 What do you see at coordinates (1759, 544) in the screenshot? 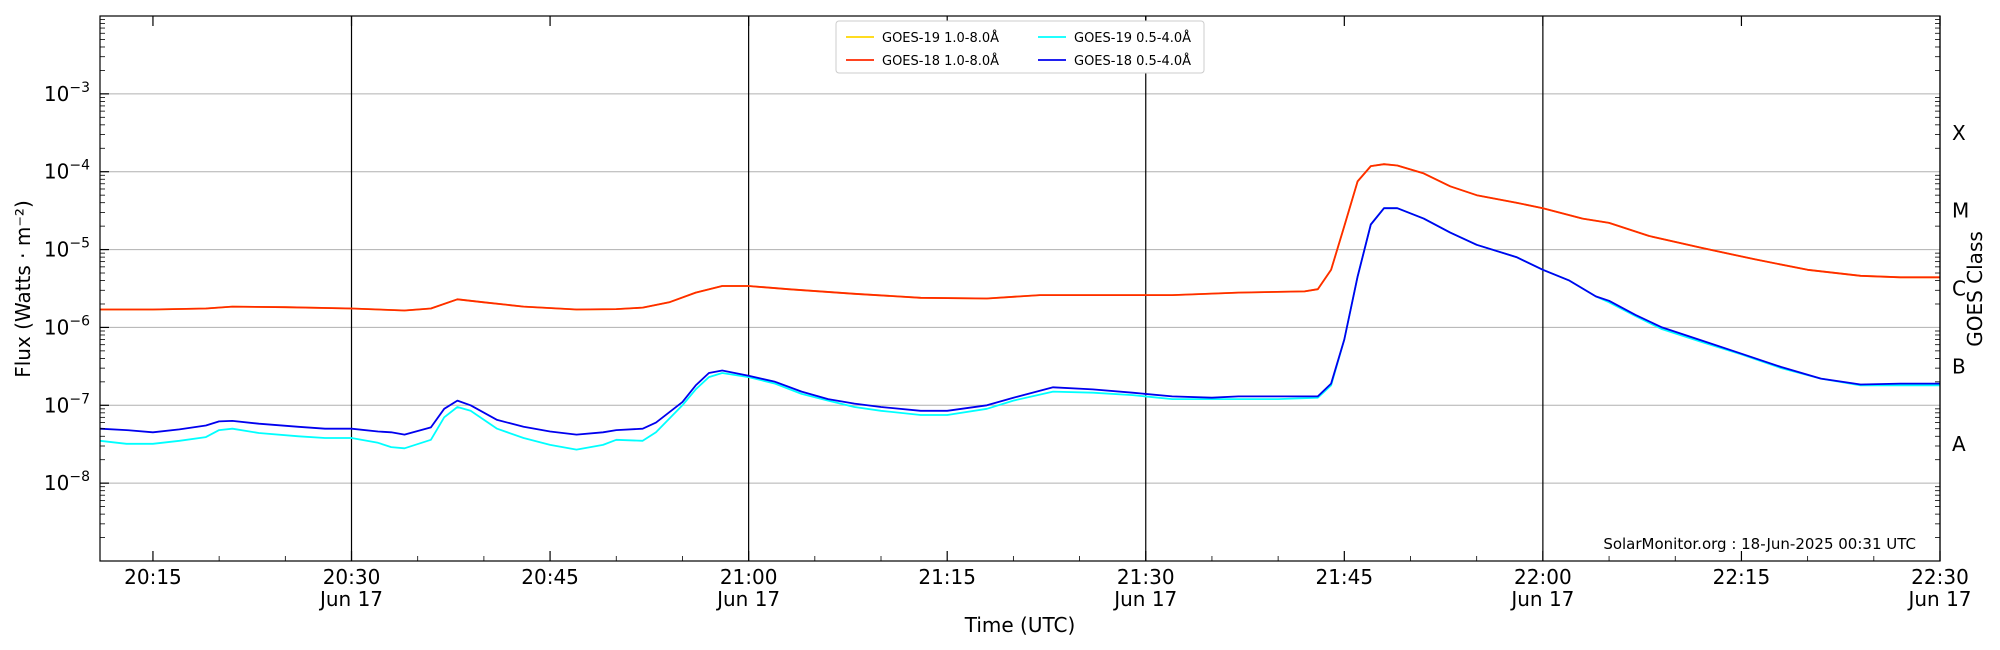
I see `credit-text: SolarMonitor.org : 18-Jun-2025 00:31 UTC` at bounding box center [1759, 544].